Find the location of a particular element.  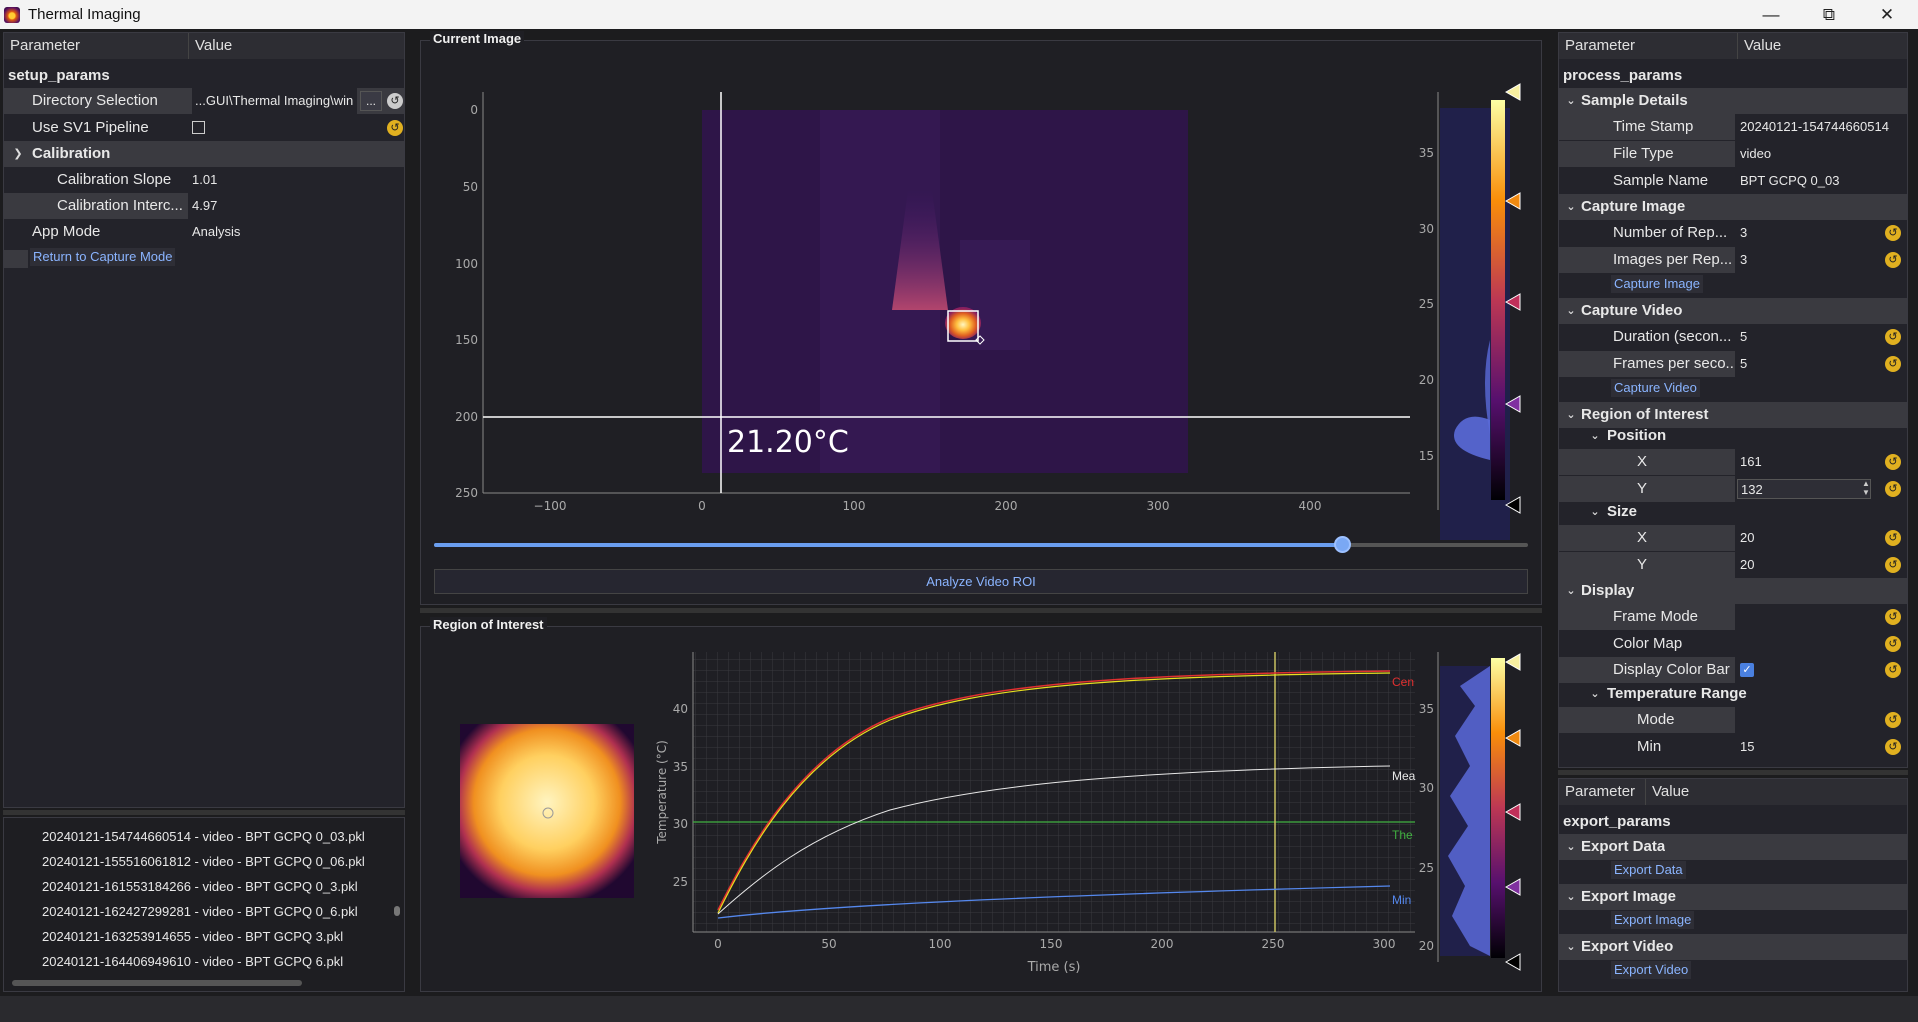

number-of-reps-value: 3 is located at coordinates (1744, 232).